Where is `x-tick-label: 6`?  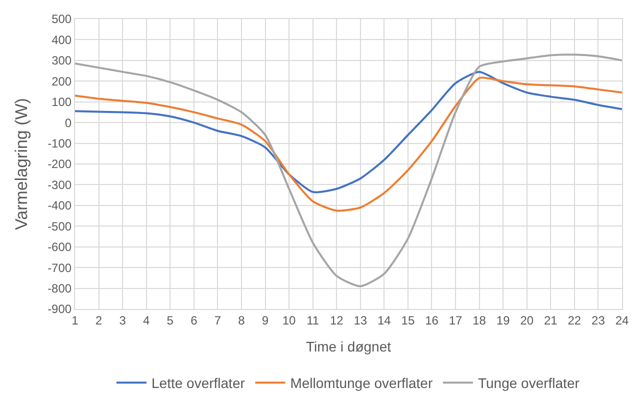
x-tick-label: 6 is located at coordinates (194, 320).